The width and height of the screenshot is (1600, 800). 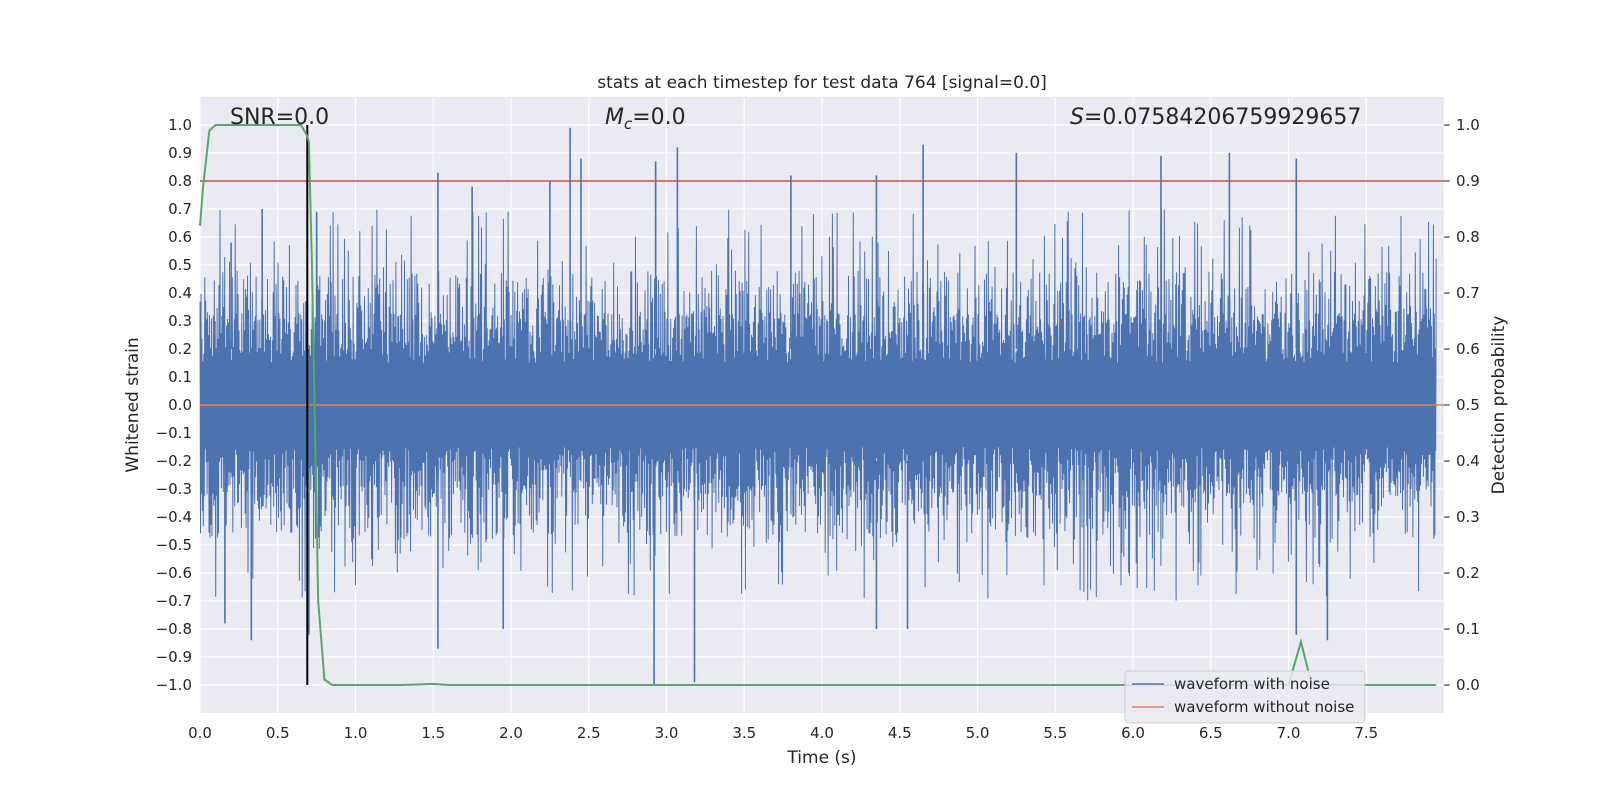 I want to click on y2-tick-label: 0.0, so click(x=1468, y=685).